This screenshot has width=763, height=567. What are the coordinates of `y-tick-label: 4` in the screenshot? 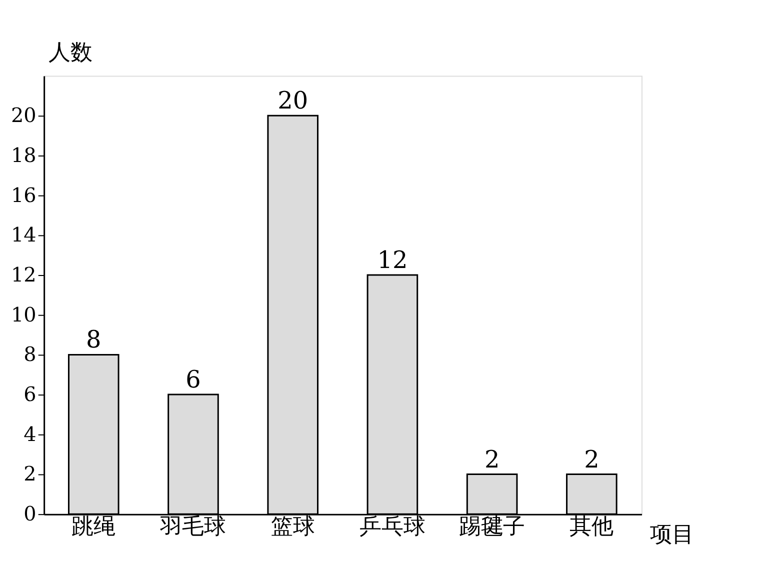 It's located at (30, 434).